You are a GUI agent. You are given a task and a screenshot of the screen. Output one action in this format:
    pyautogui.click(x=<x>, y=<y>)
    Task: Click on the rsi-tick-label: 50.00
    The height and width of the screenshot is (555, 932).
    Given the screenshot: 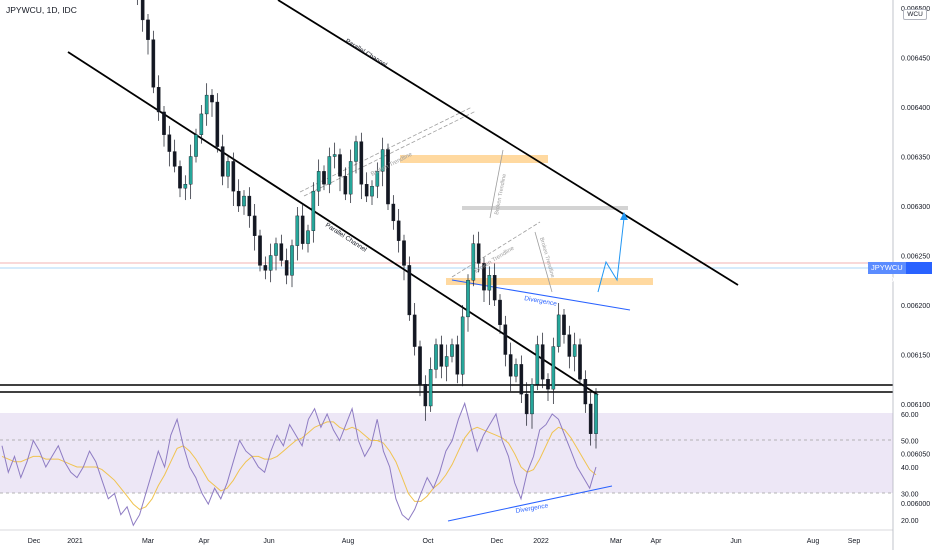 What is the action you would take?
    pyautogui.click(x=910, y=442)
    